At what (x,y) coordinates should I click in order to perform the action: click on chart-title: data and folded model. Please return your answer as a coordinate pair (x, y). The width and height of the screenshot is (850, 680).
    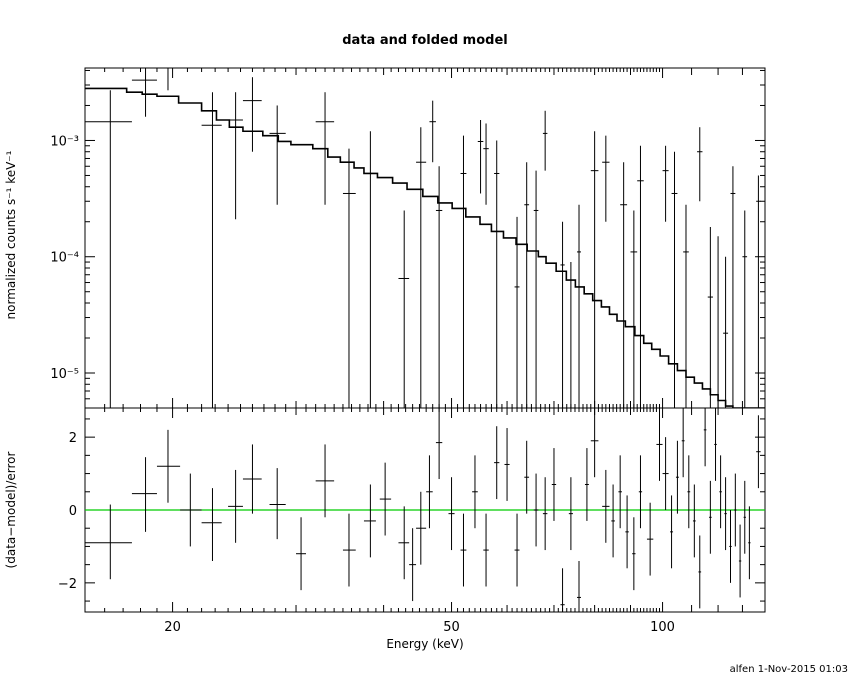
    Looking at the image, I should click on (425, 40).